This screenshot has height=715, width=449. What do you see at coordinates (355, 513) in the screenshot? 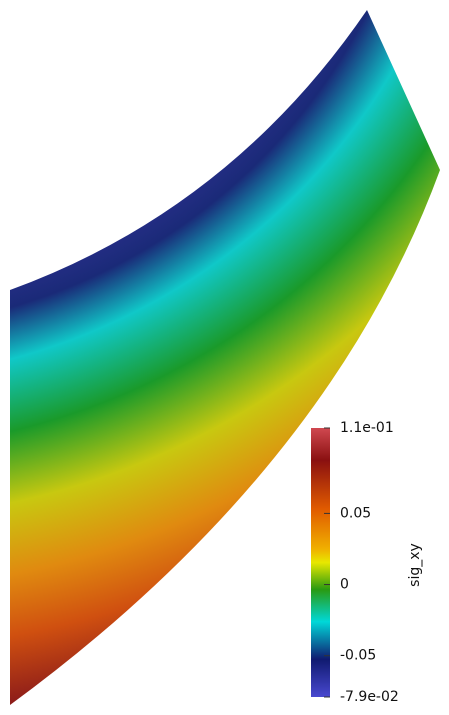
I see `tick-label: 0.05` at bounding box center [355, 513].